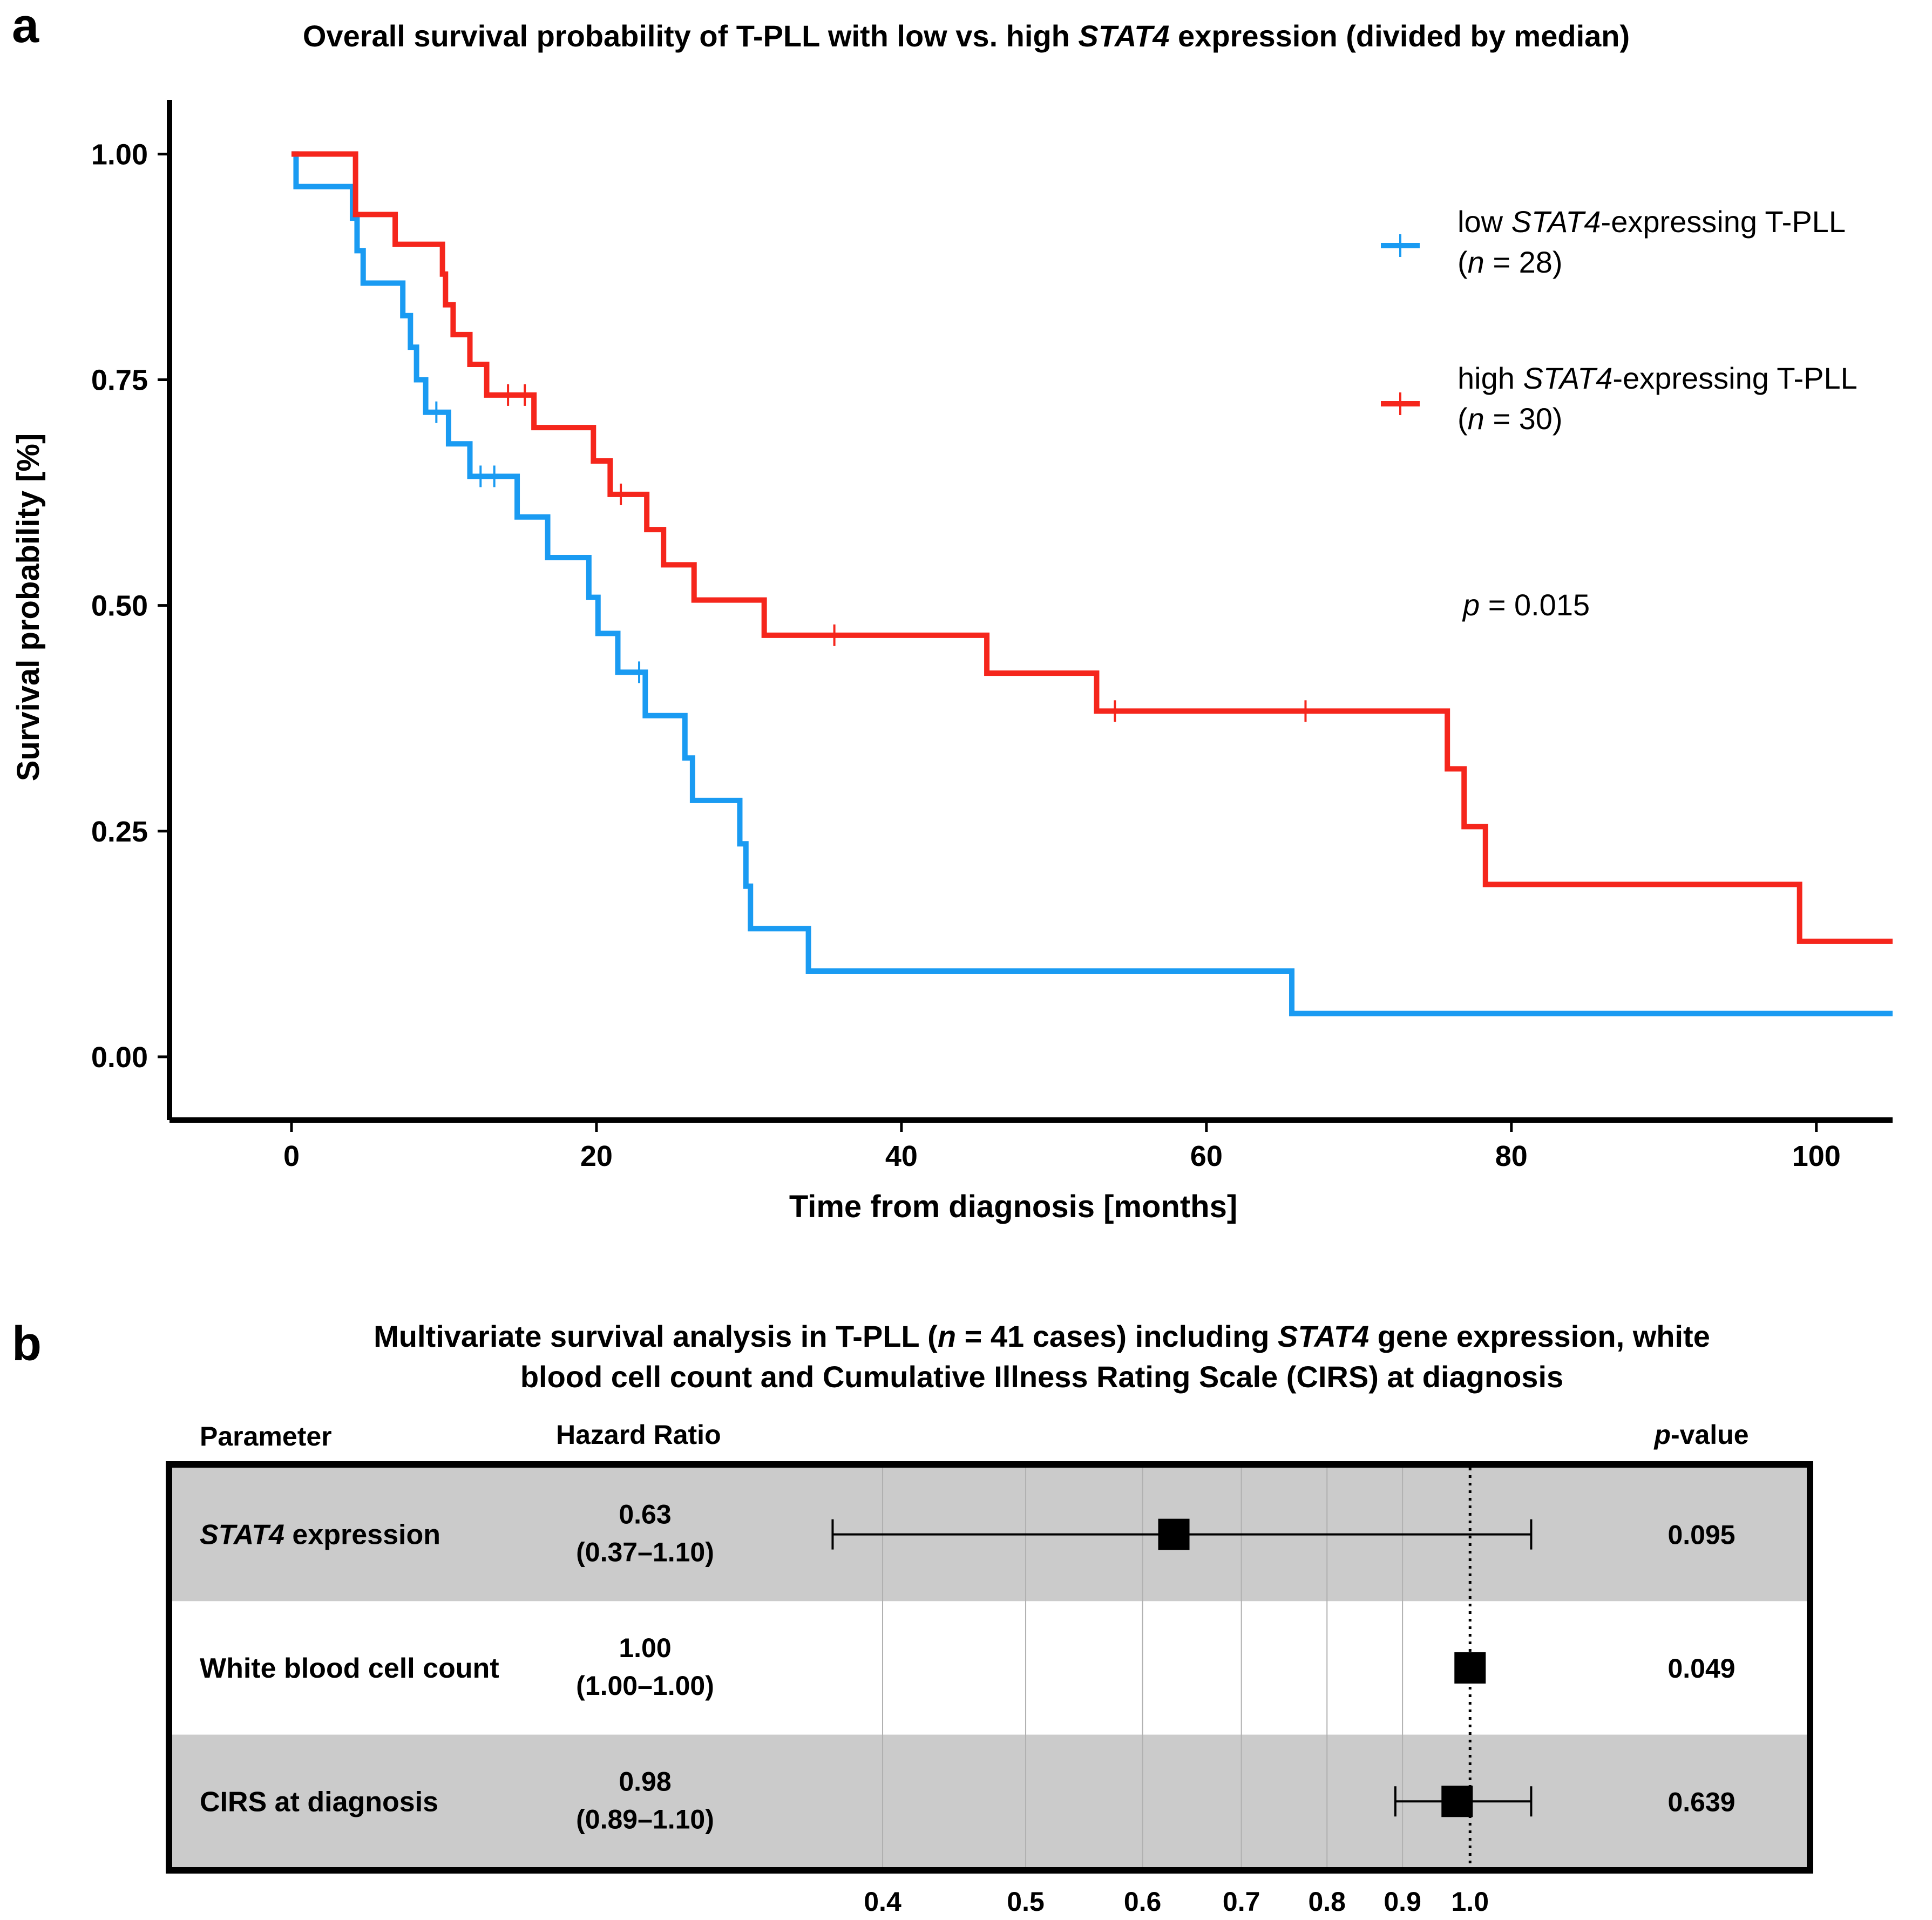 This screenshot has height=1920, width=1932. I want to click on forest-tick-label-6: 1.0, so click(1471, 1902).